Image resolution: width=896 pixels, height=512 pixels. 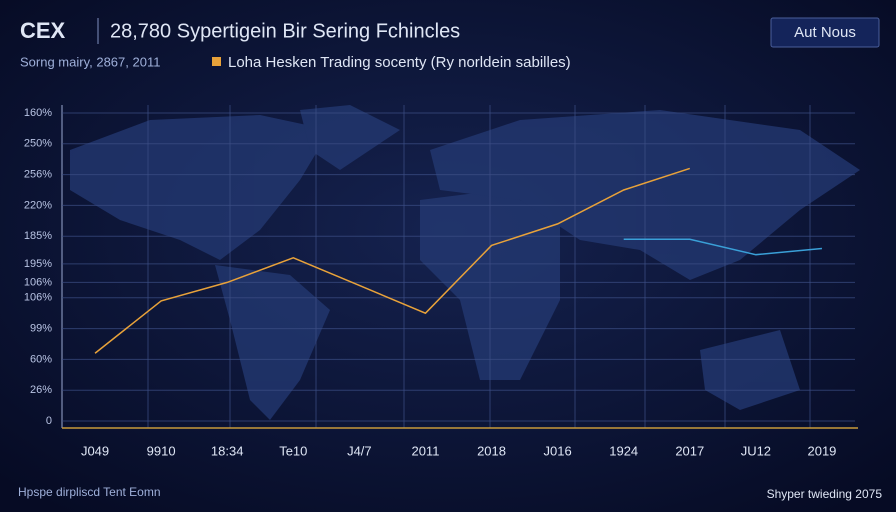 What do you see at coordinates (38, 236) in the screenshot?
I see `y-tick-label: 185%` at bounding box center [38, 236].